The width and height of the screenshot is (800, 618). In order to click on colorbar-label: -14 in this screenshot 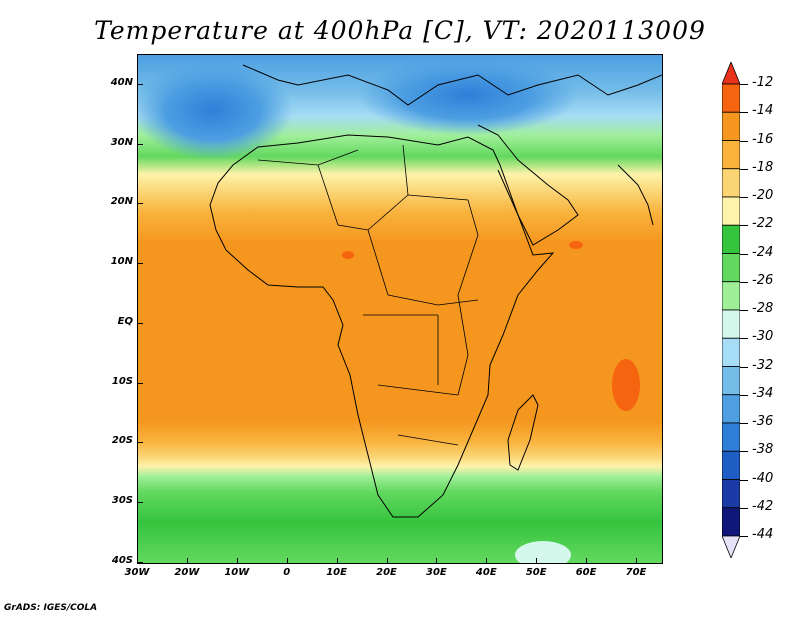, I will do `click(763, 111)`.